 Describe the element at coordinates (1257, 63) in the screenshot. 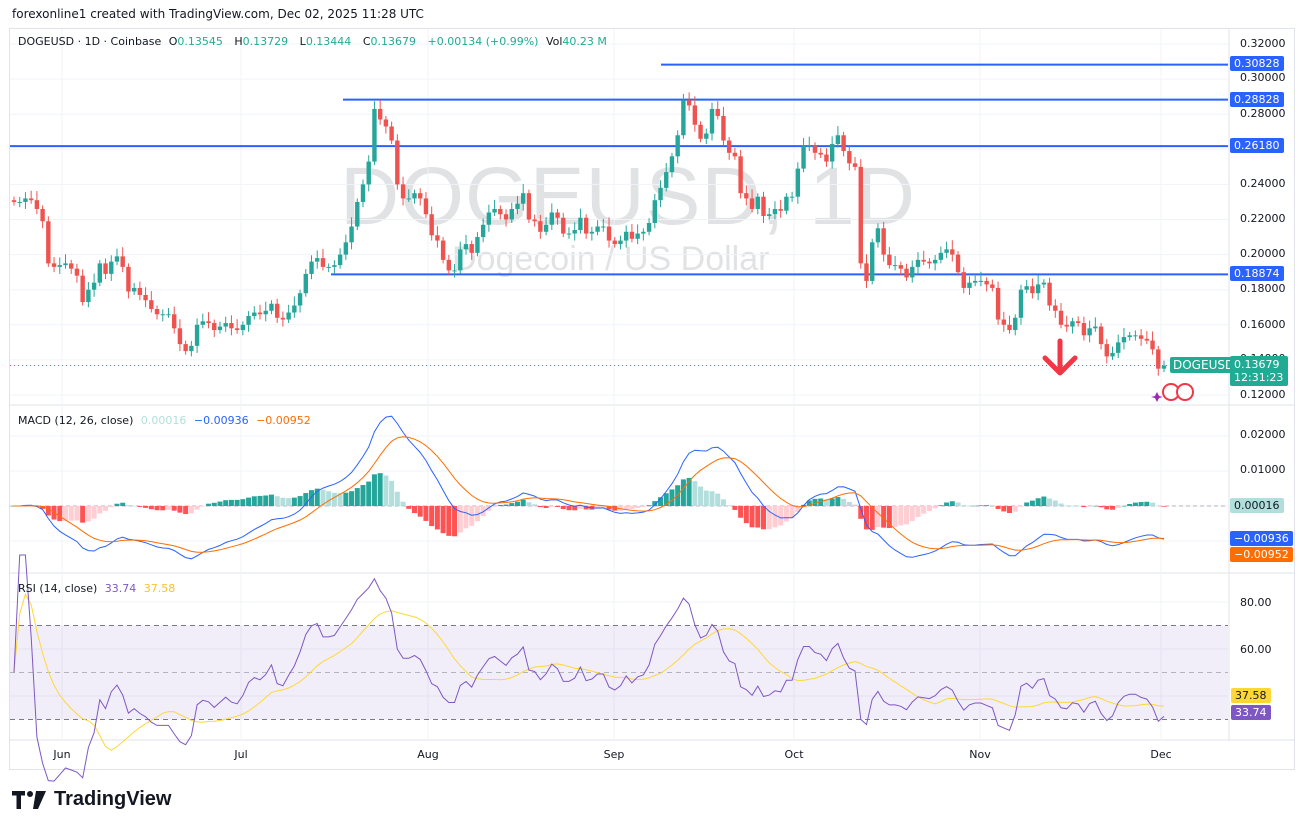

I see `hline-tag-30828: 0.30828` at that location.